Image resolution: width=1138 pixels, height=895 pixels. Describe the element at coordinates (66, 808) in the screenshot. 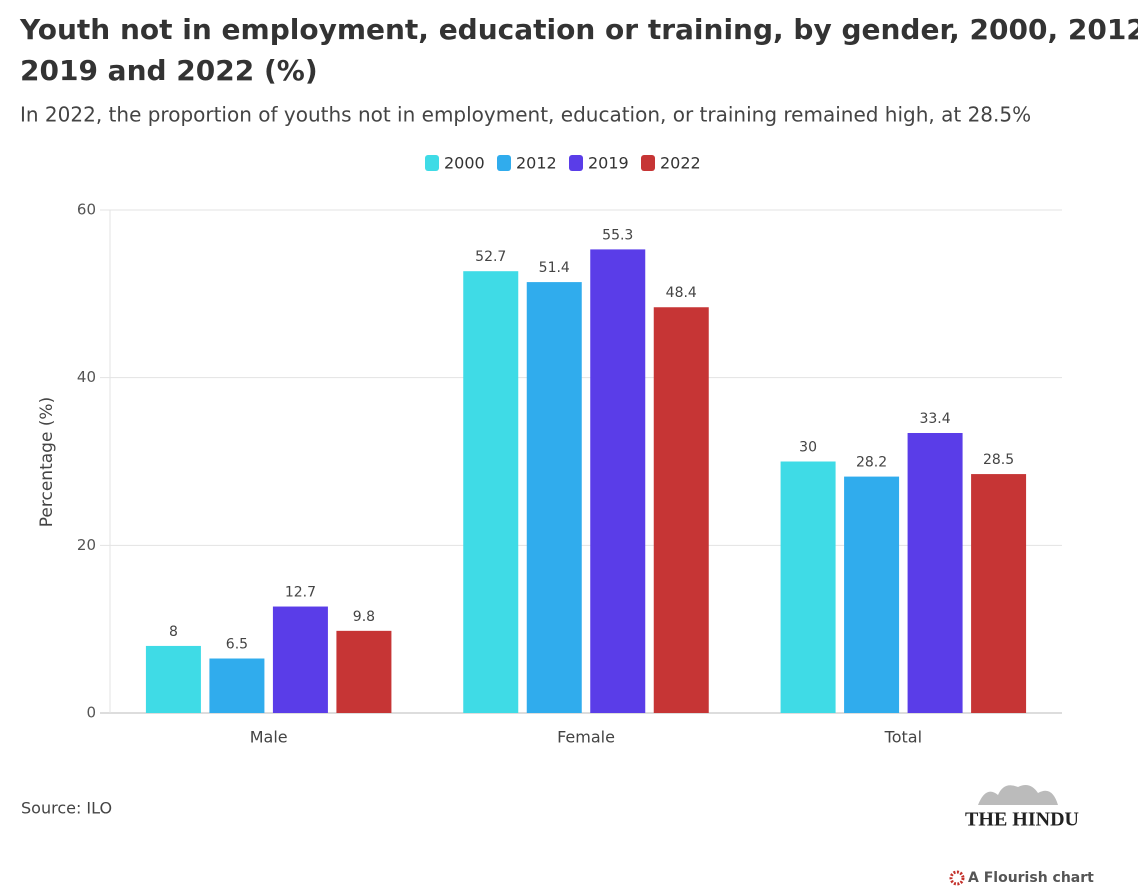

I see `source: Source: ILO` at that location.